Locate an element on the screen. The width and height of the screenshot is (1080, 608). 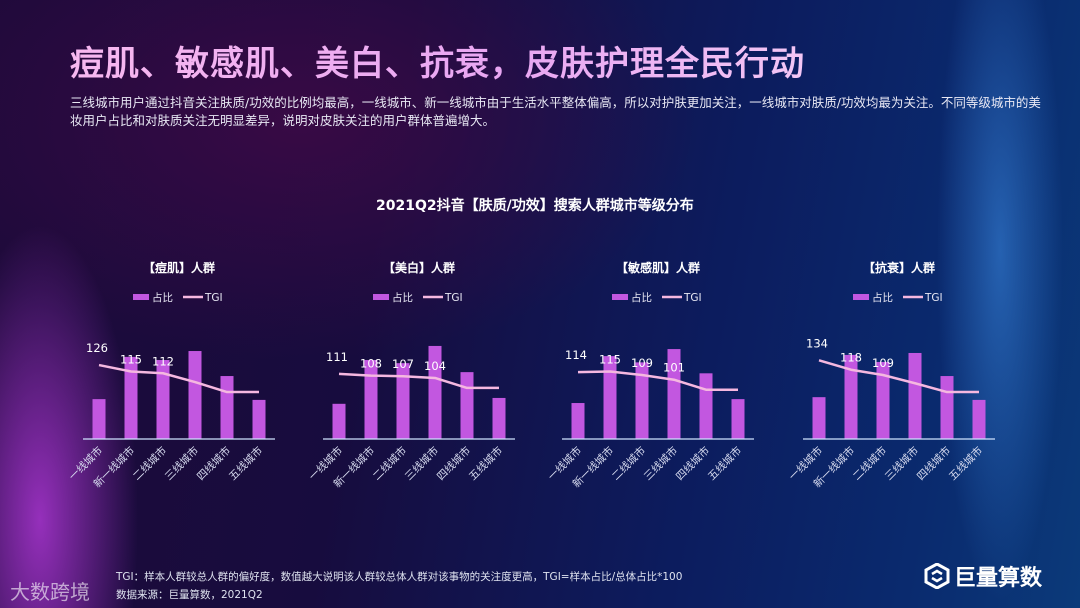
tgi-data-label: 126 is located at coordinates (97, 348).